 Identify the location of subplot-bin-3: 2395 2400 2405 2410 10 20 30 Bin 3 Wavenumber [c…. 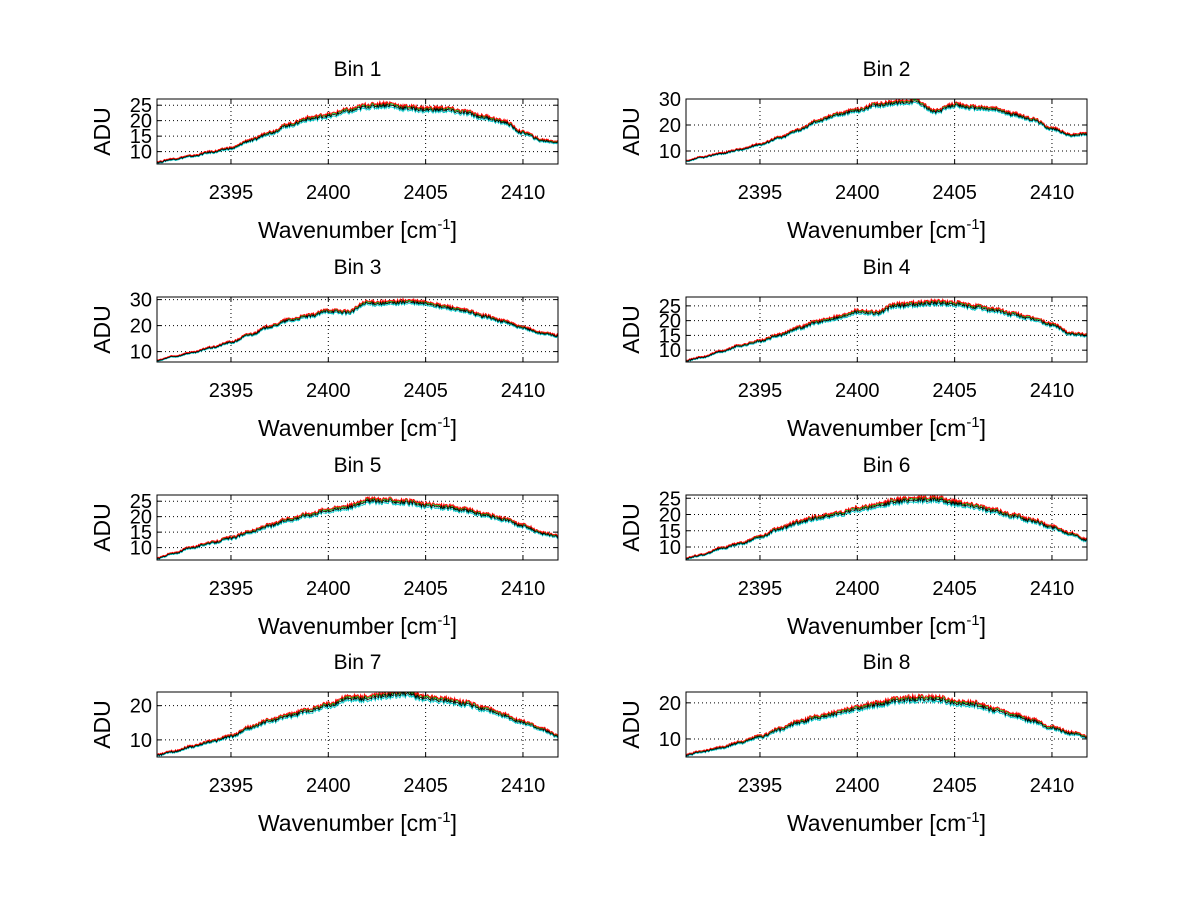
(324, 348).